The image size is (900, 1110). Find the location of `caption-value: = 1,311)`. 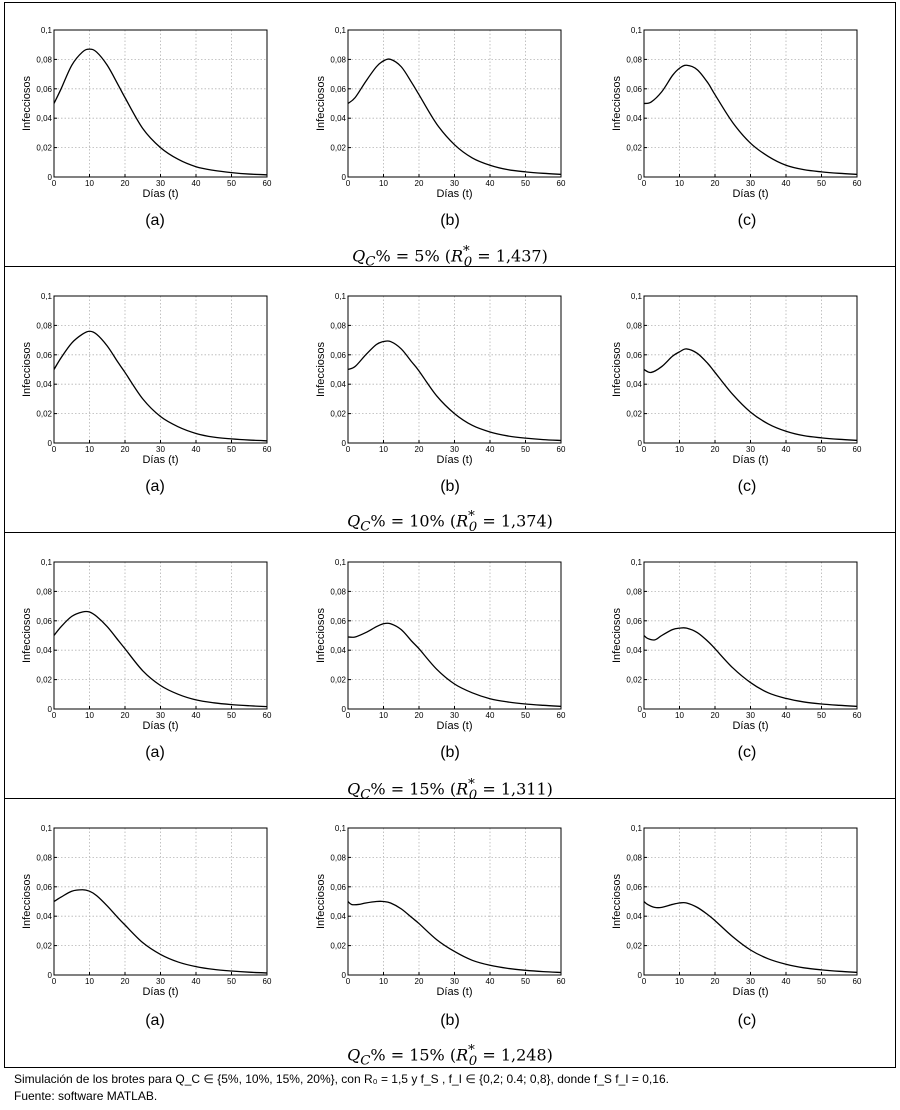

caption-value: = 1,311) is located at coordinates (515, 789).